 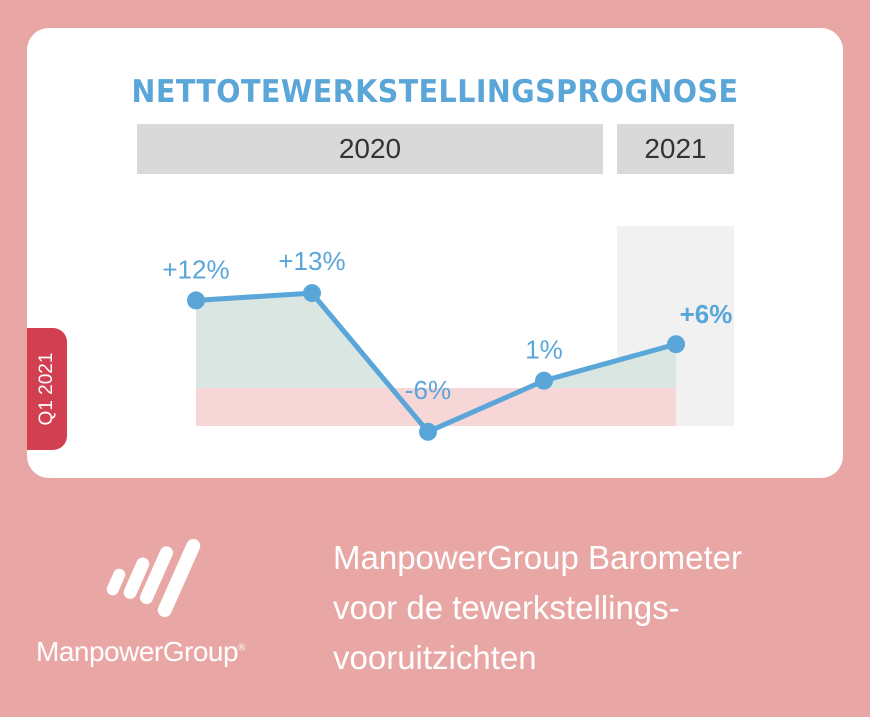 I want to click on manpowergroup-logo-icon, so click(x=153, y=578).